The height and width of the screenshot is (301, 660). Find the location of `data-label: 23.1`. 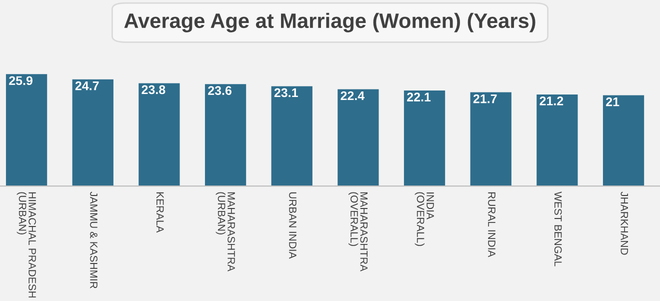

data-label: 23.1 is located at coordinates (286, 93).